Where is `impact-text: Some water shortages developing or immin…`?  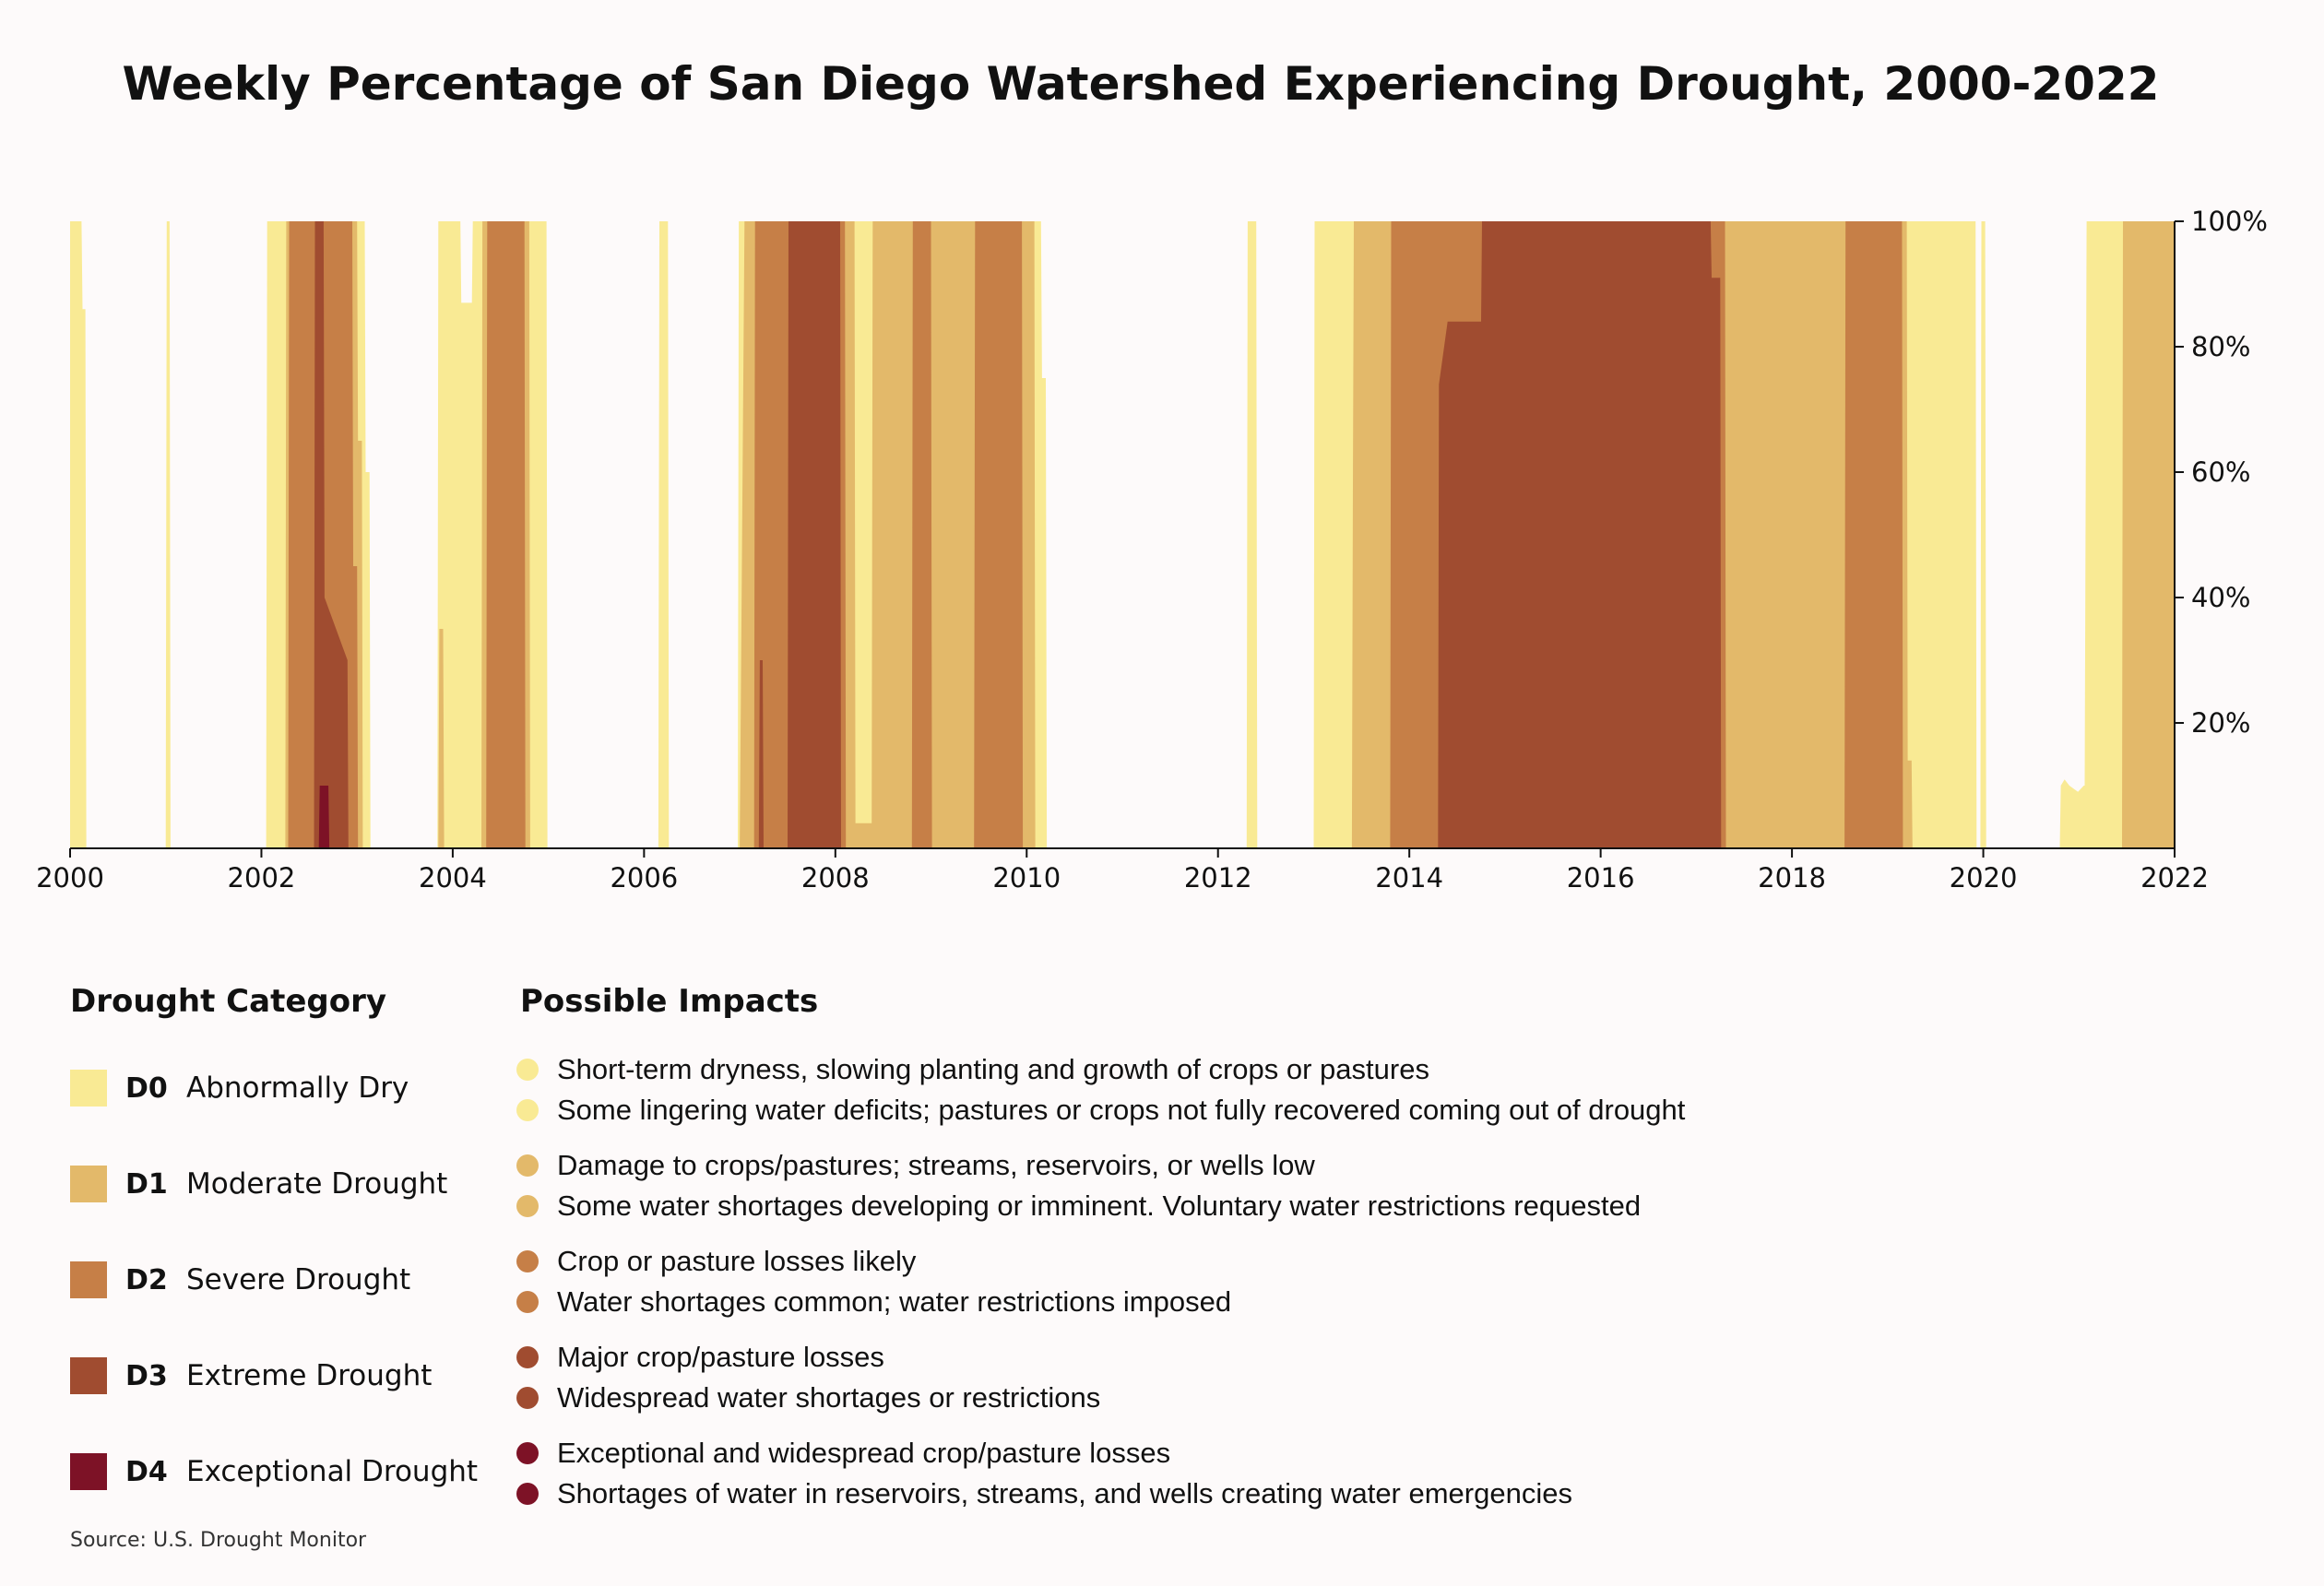 impact-text: Some water shortages developing or immin… is located at coordinates (1099, 1206).